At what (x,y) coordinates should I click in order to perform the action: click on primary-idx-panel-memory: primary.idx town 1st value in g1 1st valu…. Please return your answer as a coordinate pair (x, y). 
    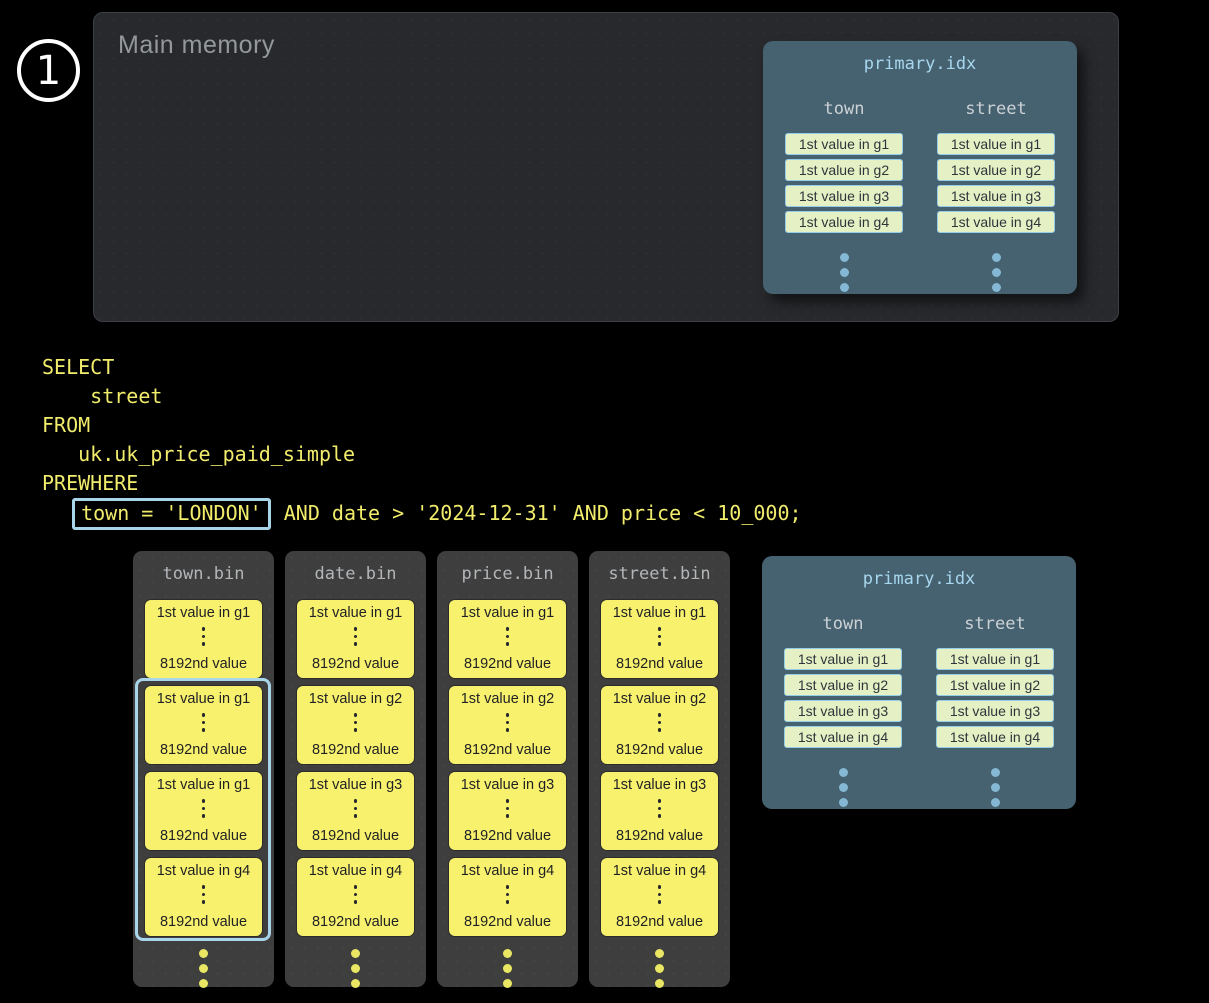
    Looking at the image, I should click on (920, 167).